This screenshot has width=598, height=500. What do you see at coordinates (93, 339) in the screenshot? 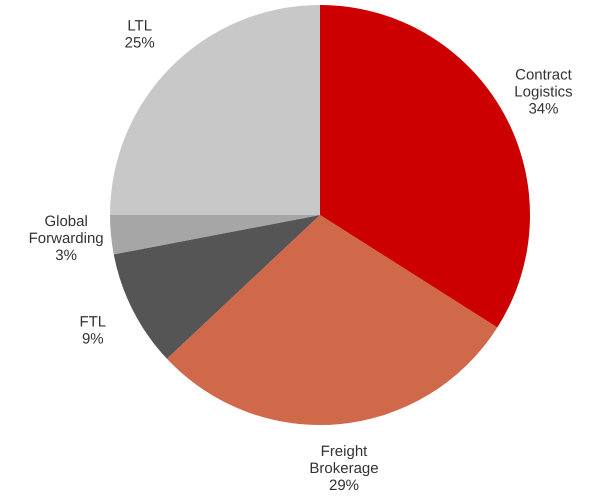
I see `data-label: 9%` at bounding box center [93, 339].